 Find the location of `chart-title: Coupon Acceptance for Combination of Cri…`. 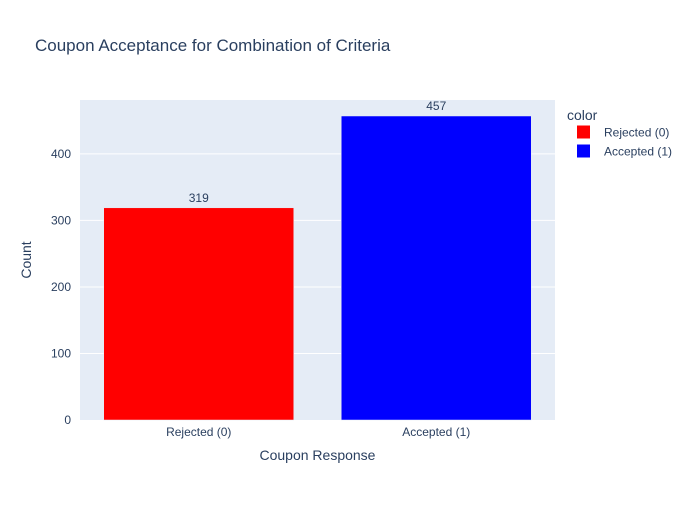

chart-title: Coupon Acceptance for Combination of Cri… is located at coordinates (213, 45).